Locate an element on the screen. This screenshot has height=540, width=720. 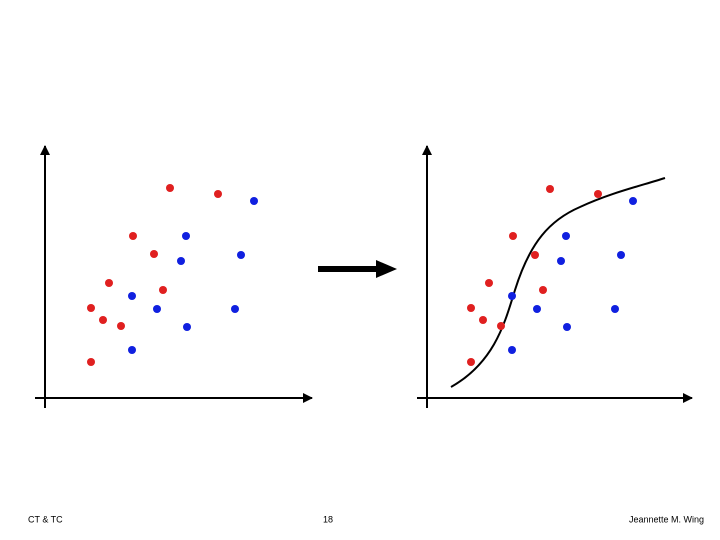
page-number: 18 is located at coordinates (328, 519).